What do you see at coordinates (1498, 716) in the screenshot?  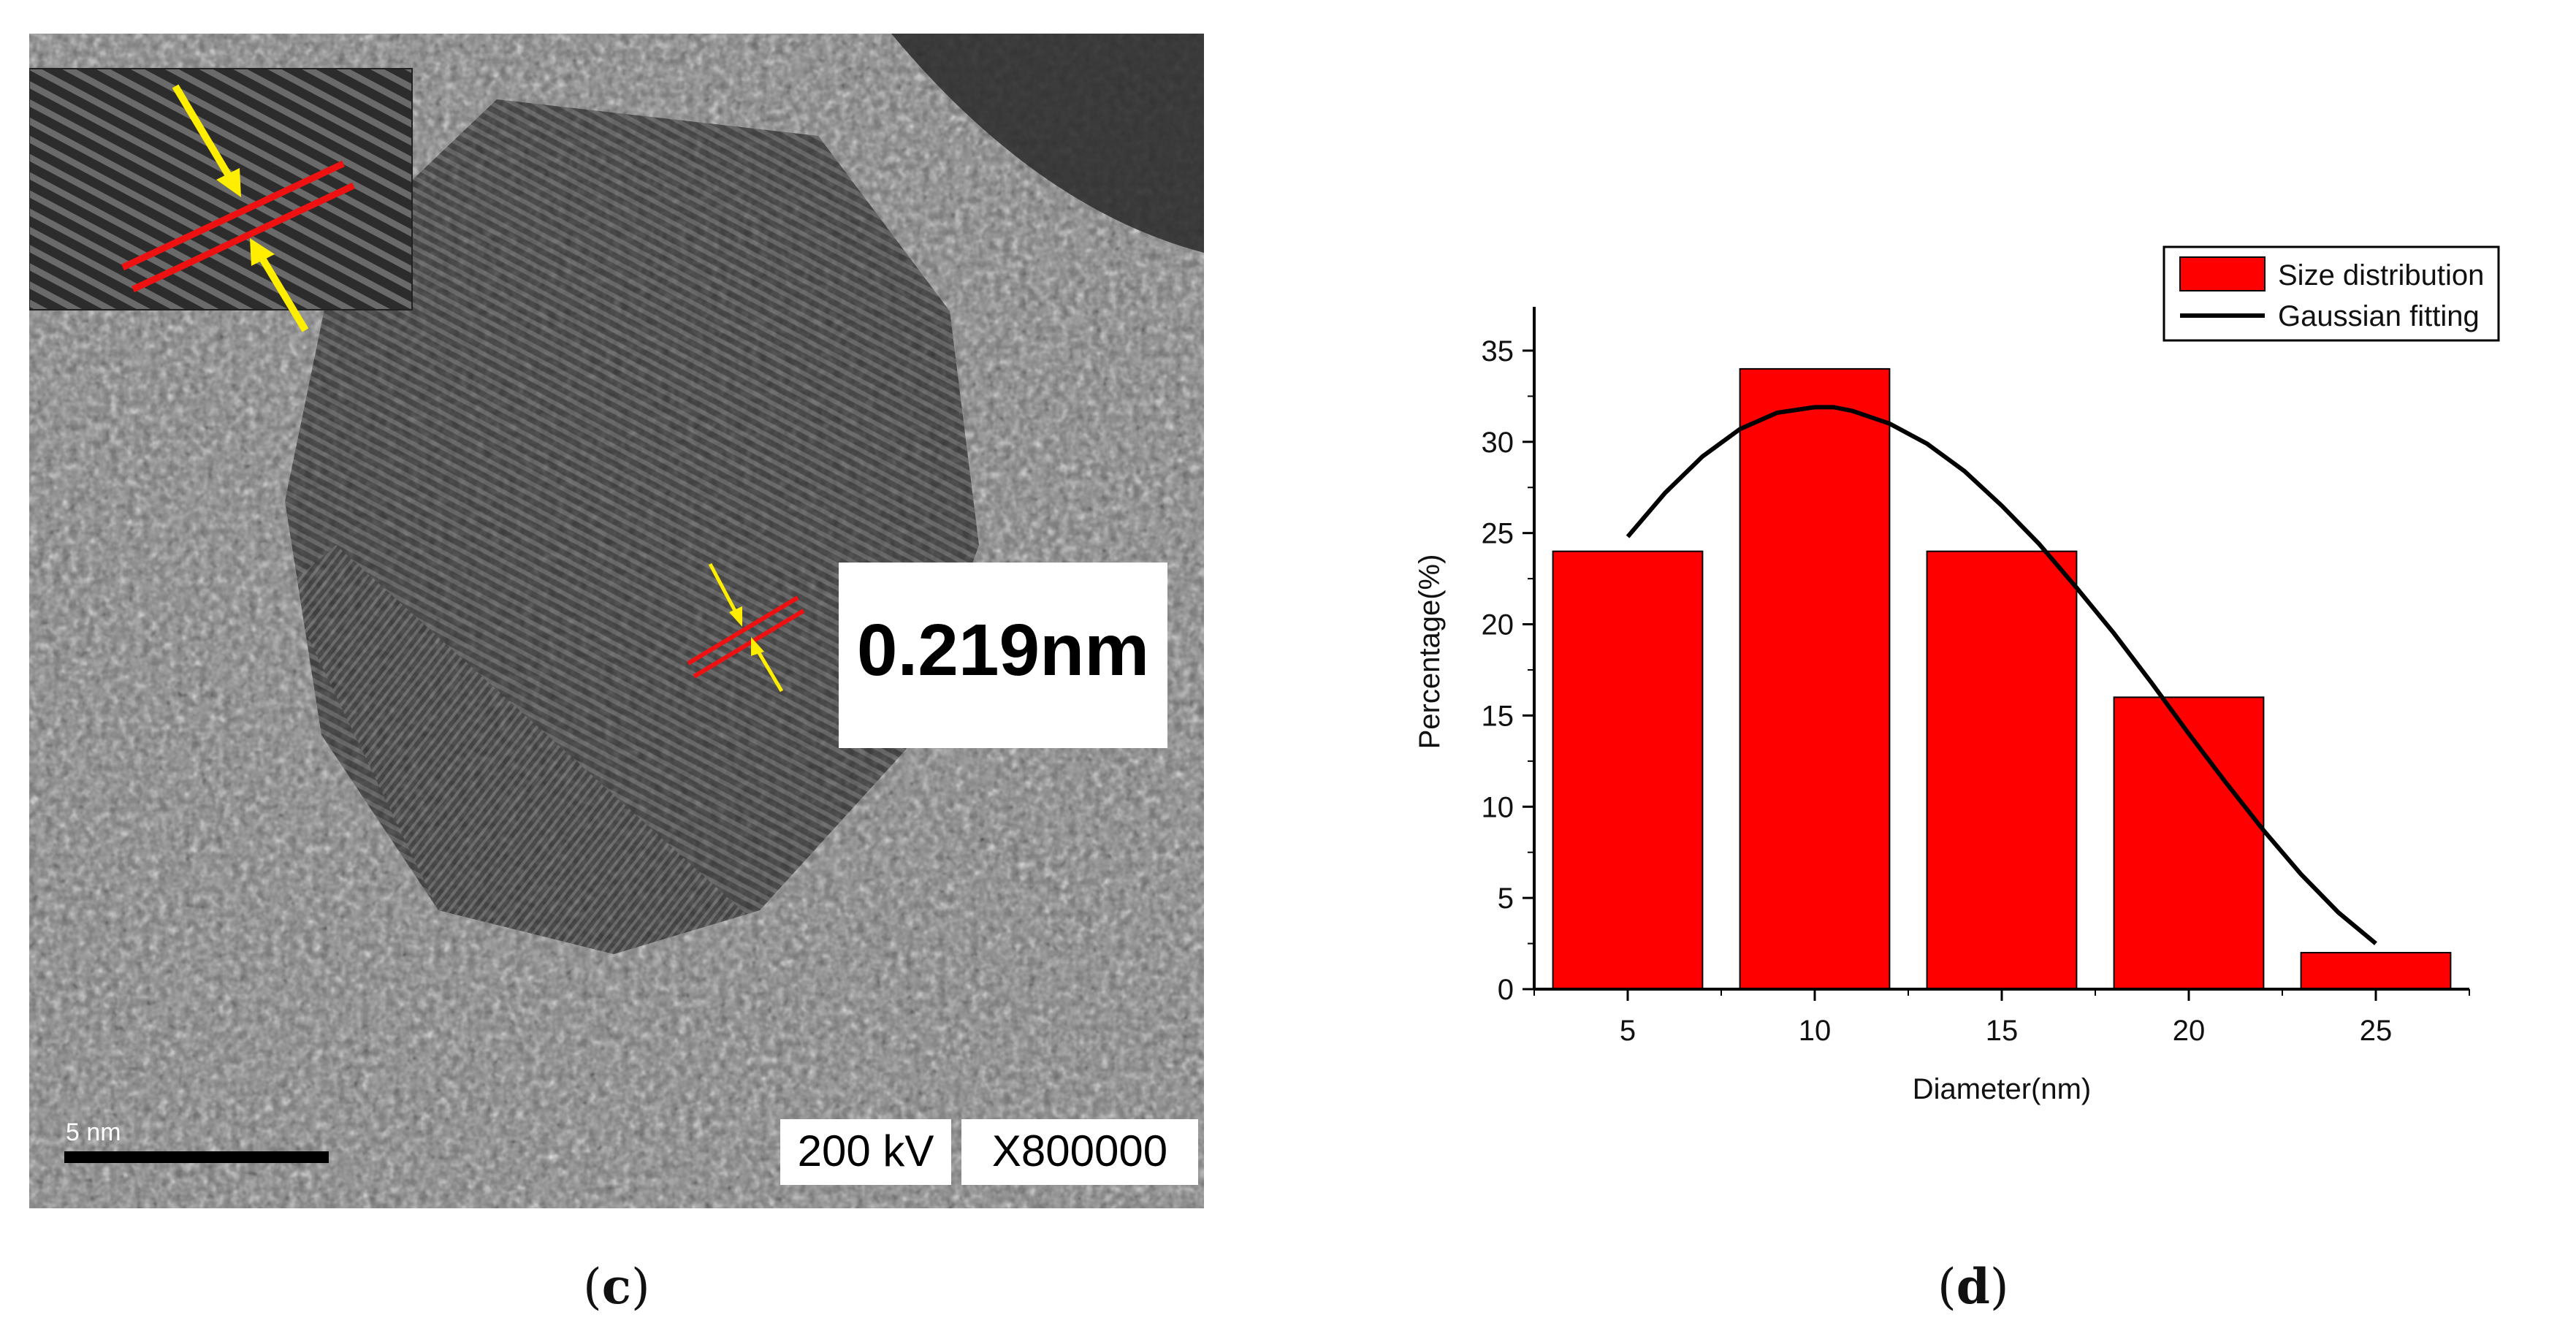 I see `y-tick-label-15: 15` at bounding box center [1498, 716].